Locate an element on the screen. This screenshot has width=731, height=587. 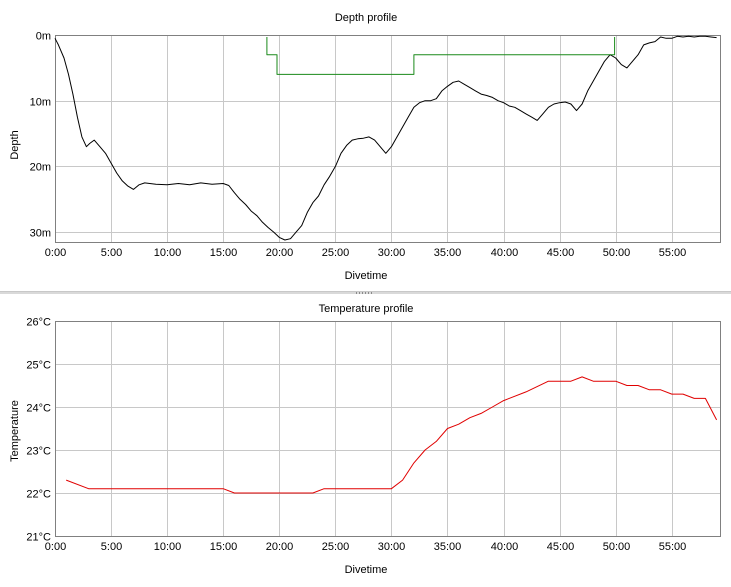
depth-y-axis-label: Depth is located at coordinates (15, 144).